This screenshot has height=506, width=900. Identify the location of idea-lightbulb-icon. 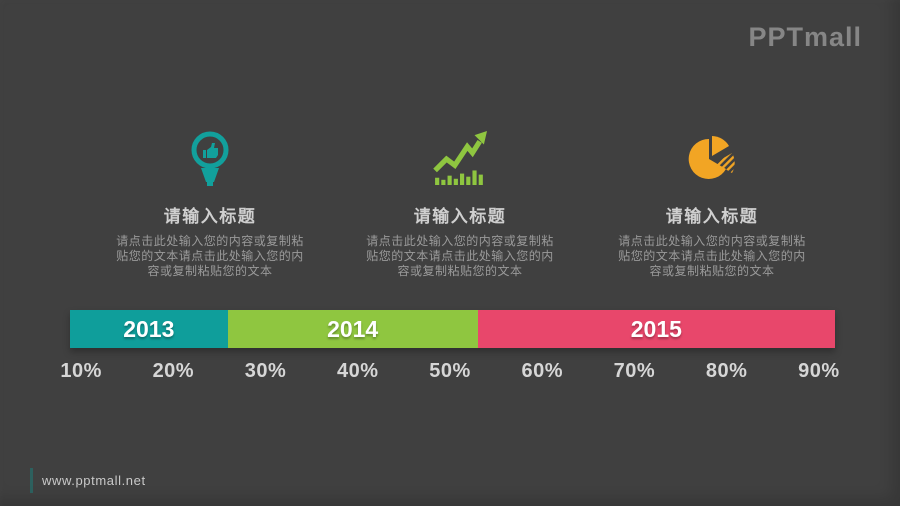
(210, 158).